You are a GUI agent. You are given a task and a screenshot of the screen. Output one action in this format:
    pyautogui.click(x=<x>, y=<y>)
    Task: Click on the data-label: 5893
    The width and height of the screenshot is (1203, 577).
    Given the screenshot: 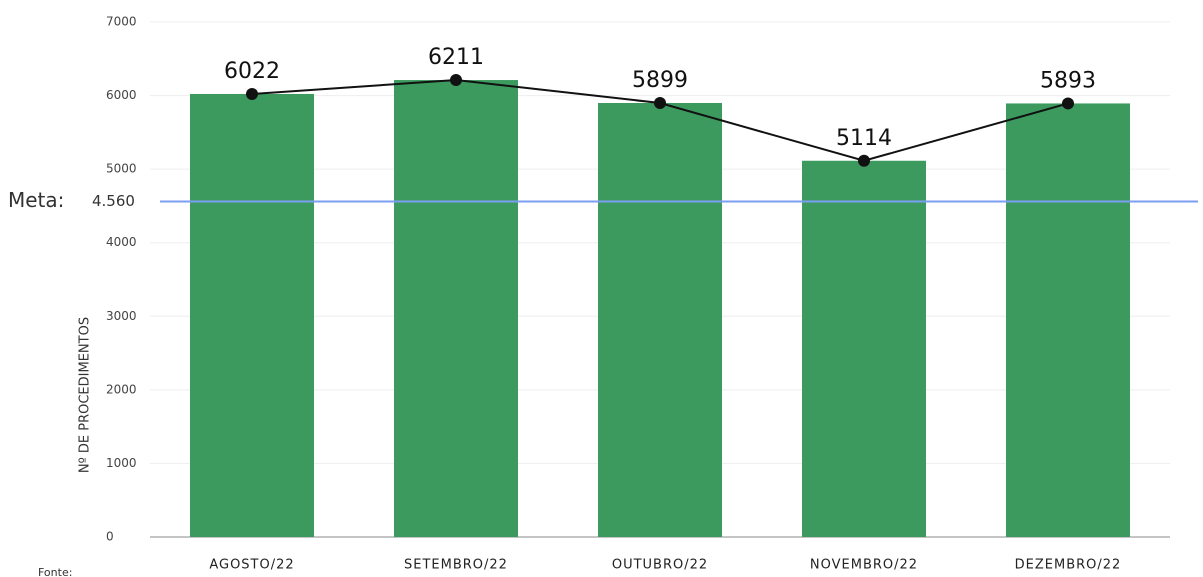 What is the action you would take?
    pyautogui.click(x=1068, y=80)
    